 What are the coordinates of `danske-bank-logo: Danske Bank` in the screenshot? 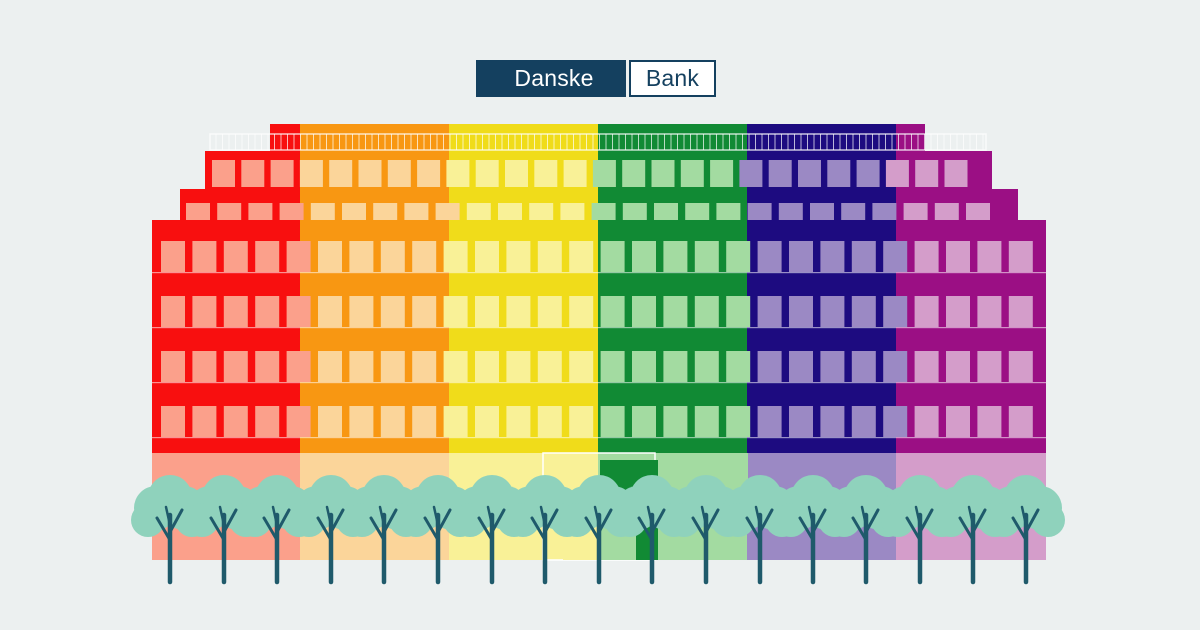 It's located at (596, 78).